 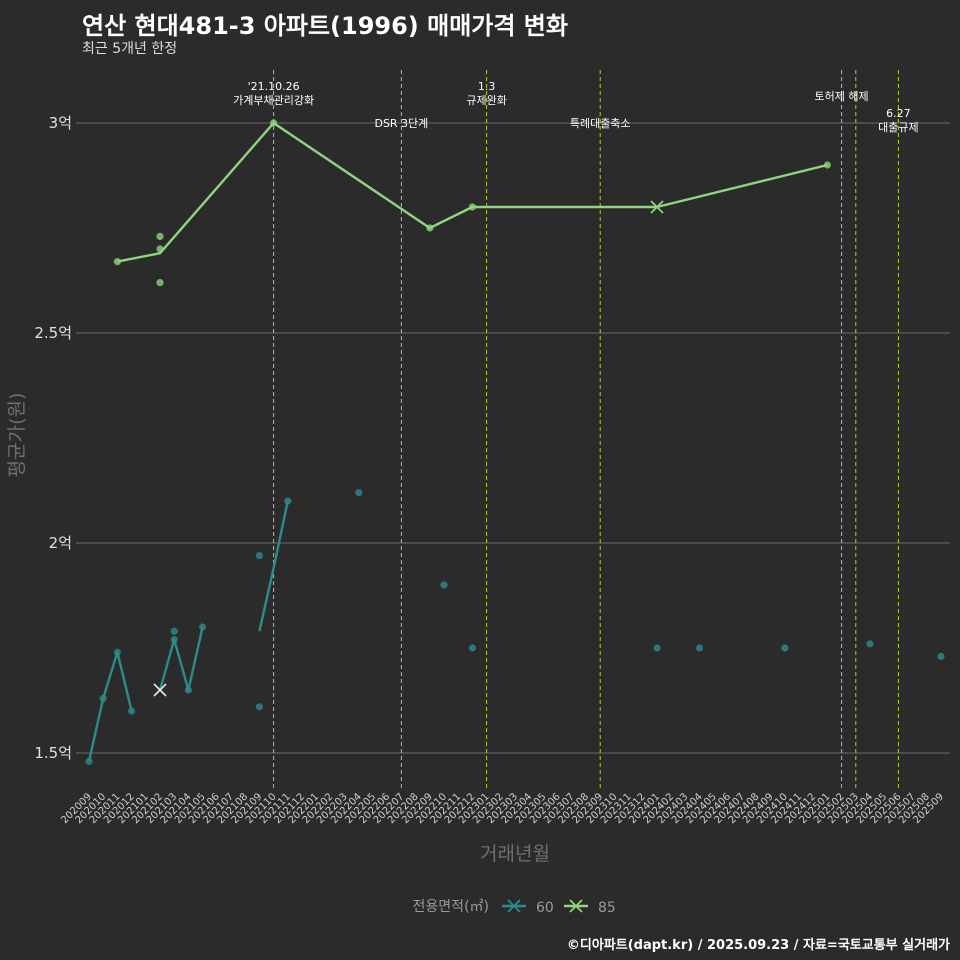 I want to click on chart-title: 연산 현대481-3 아파트(1996) 매매가격 변화, so click(x=325, y=26).